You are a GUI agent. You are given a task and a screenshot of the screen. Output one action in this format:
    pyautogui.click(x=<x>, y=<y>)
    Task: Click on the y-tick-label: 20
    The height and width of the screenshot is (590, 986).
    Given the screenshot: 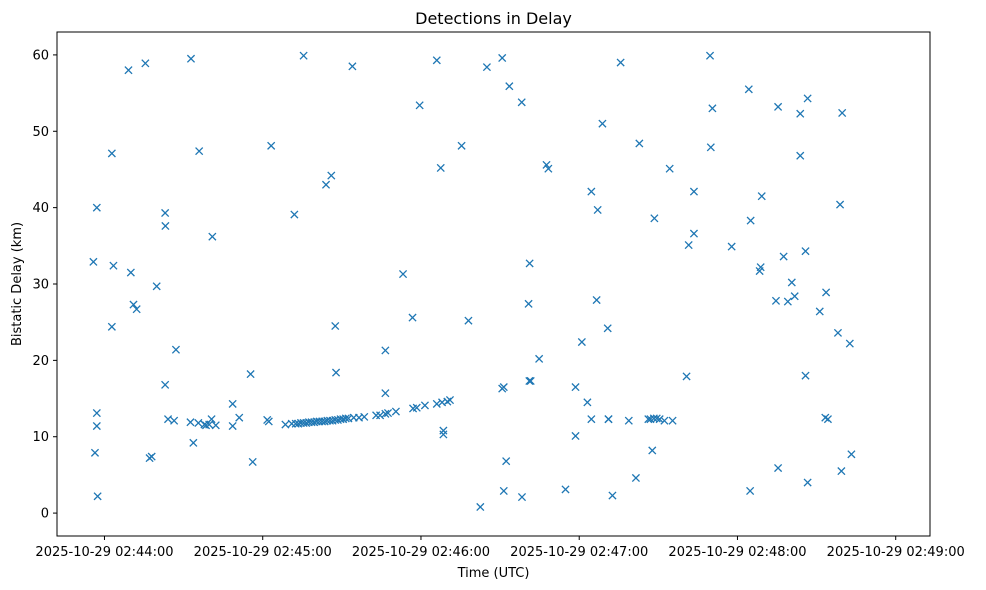 What is the action you would take?
    pyautogui.click(x=40, y=361)
    